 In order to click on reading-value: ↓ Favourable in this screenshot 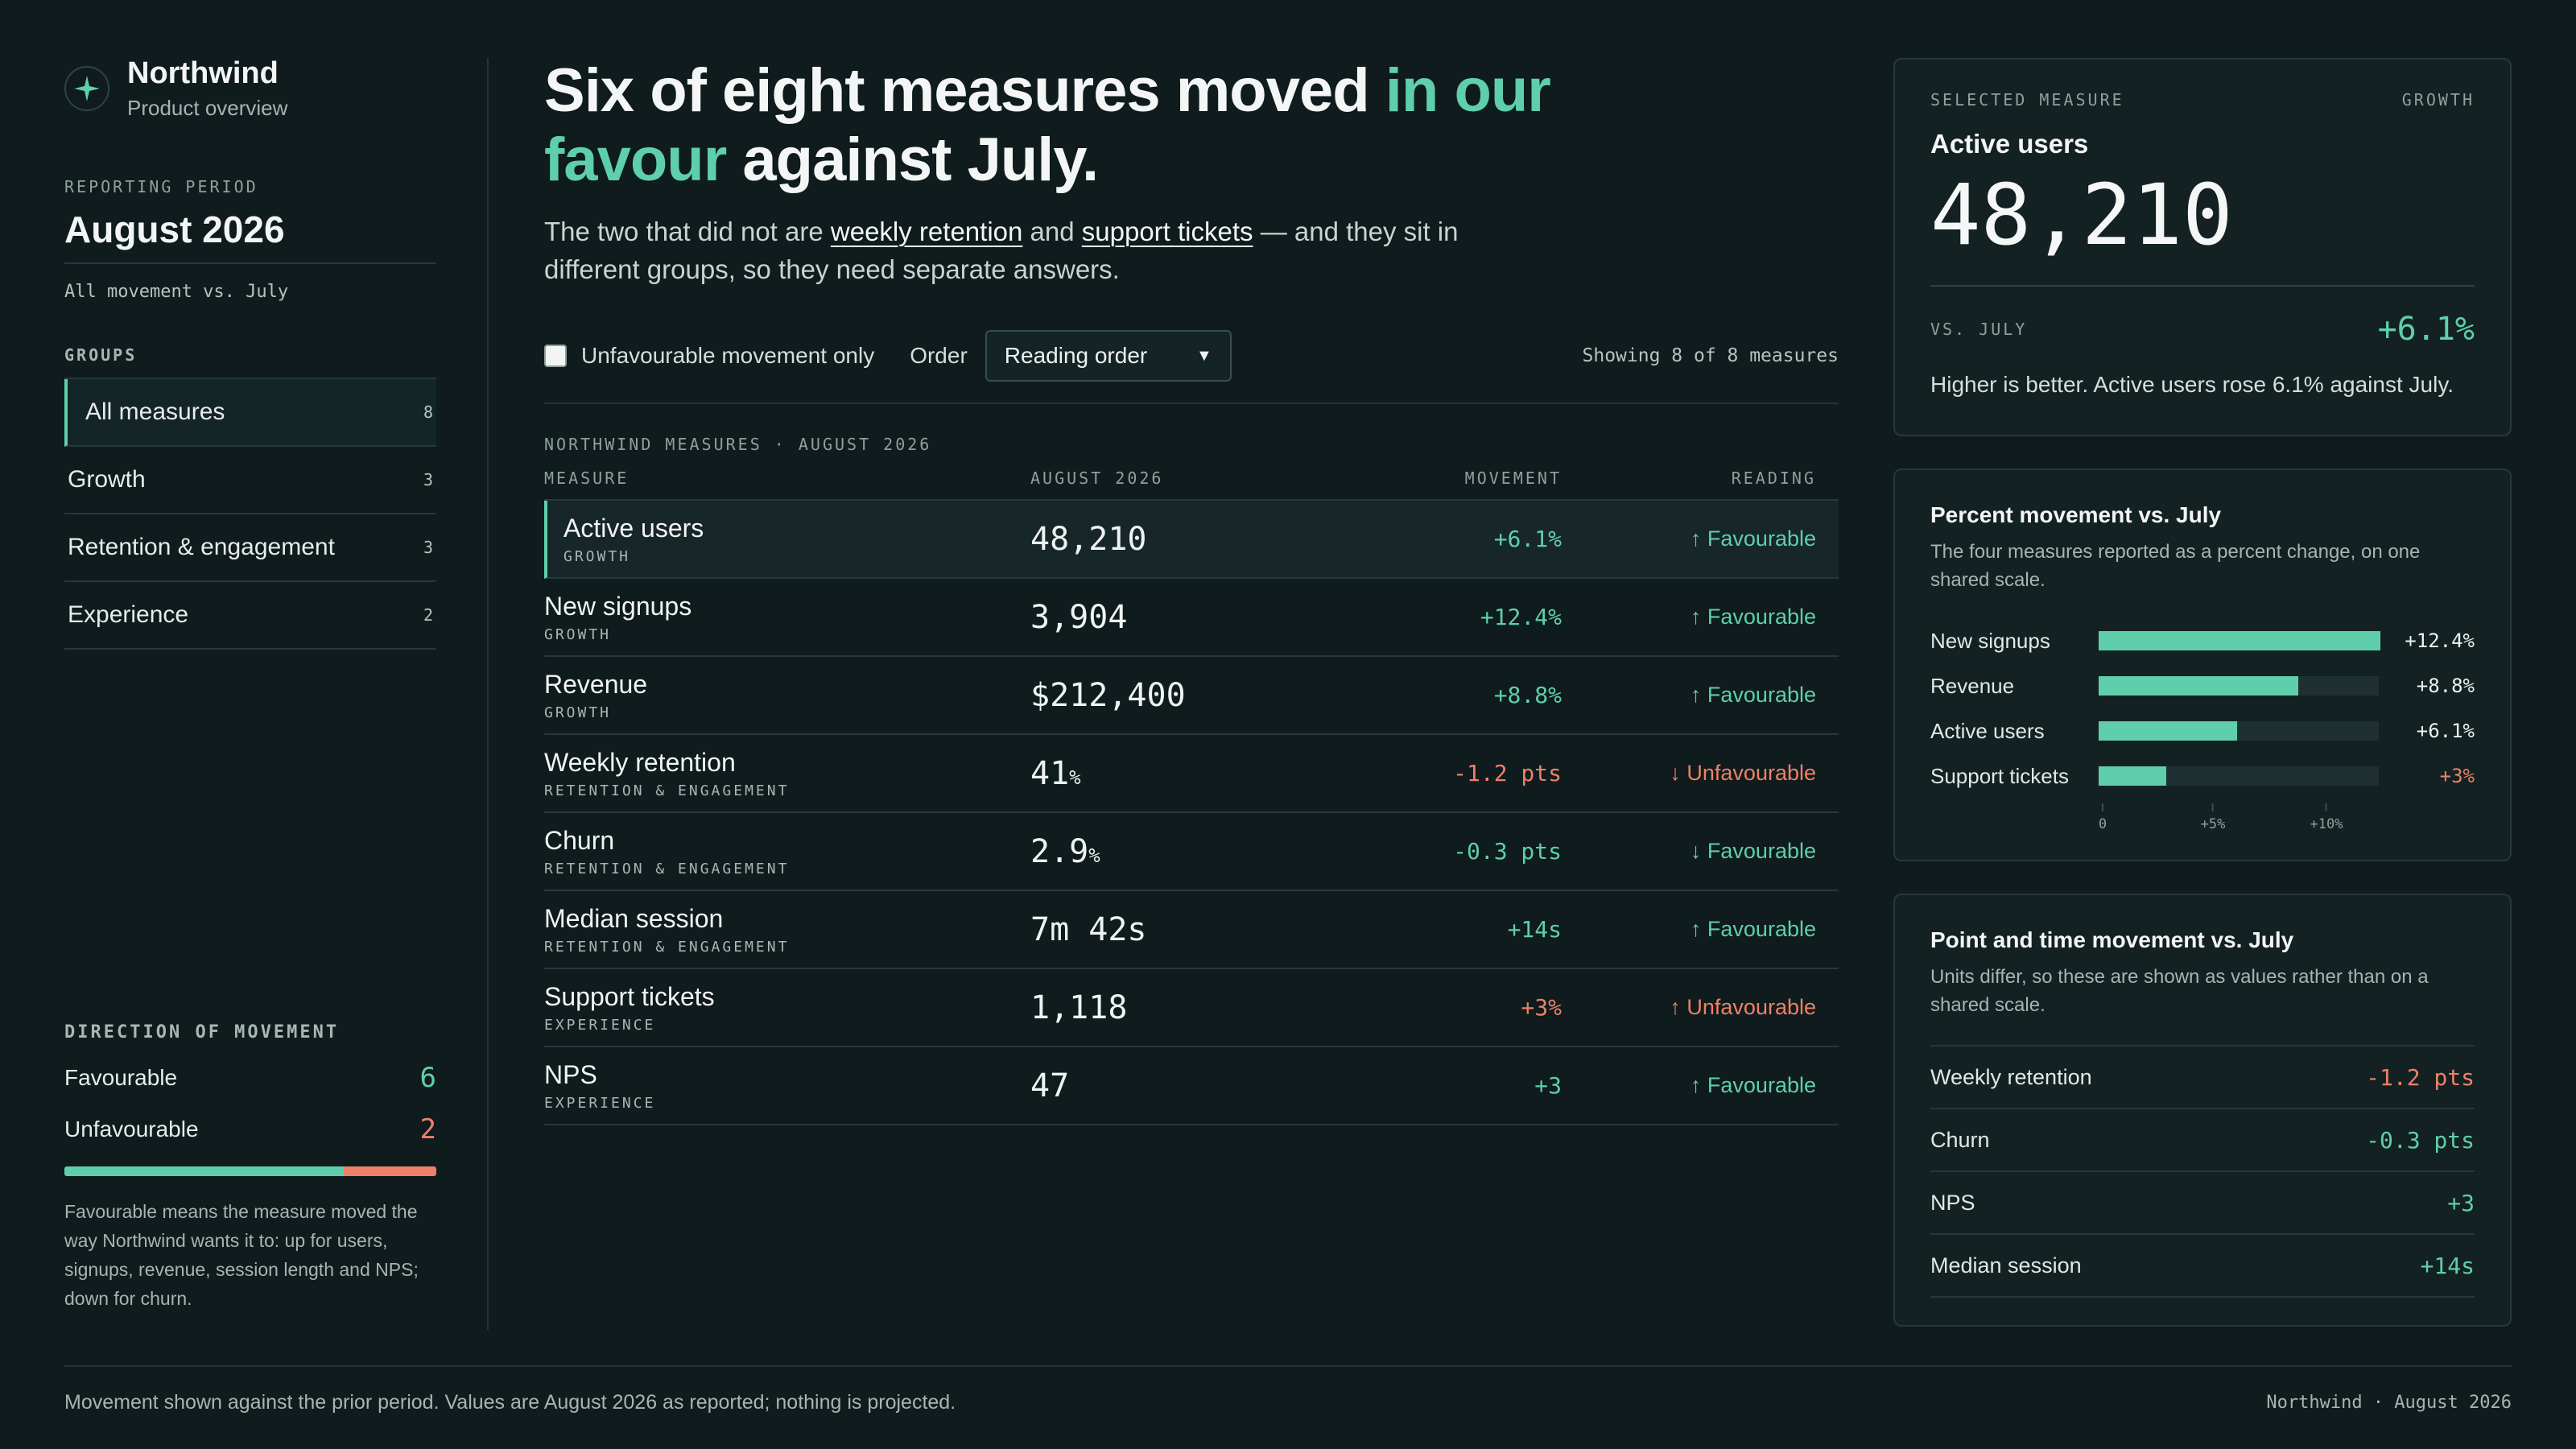, I will do `click(1753, 851)`.